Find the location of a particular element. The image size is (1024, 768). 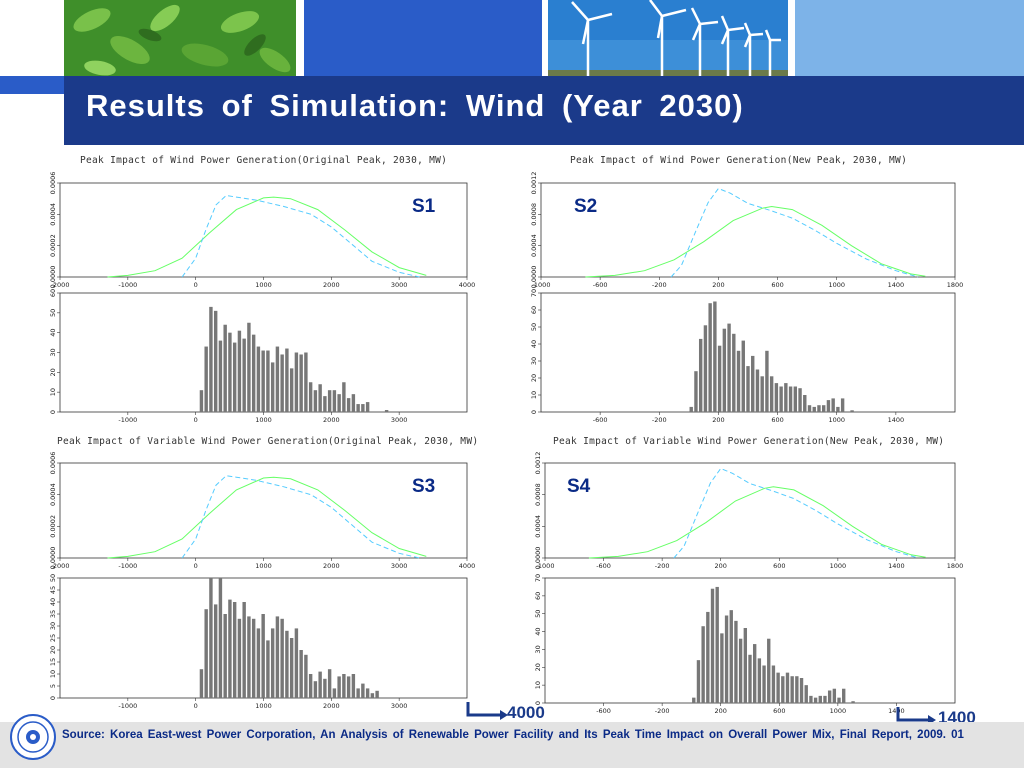

x-tick-label: 600 is located at coordinates (779, 566).